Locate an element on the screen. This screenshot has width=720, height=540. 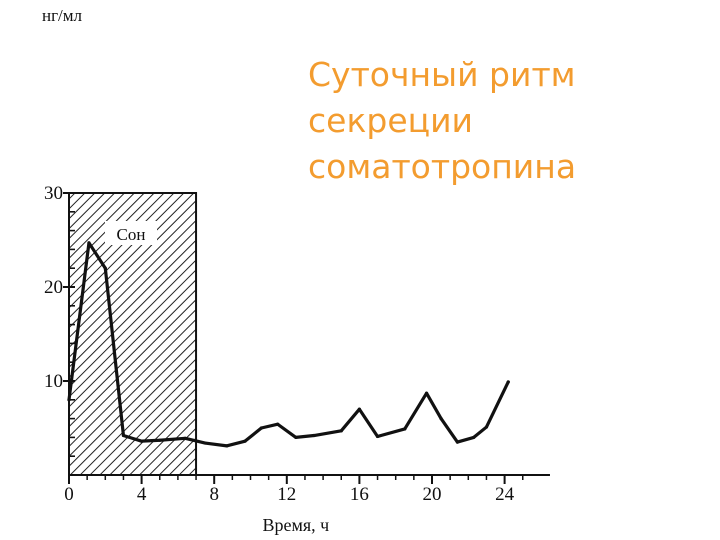
y-tick-label: 20 is located at coordinates (53, 287).